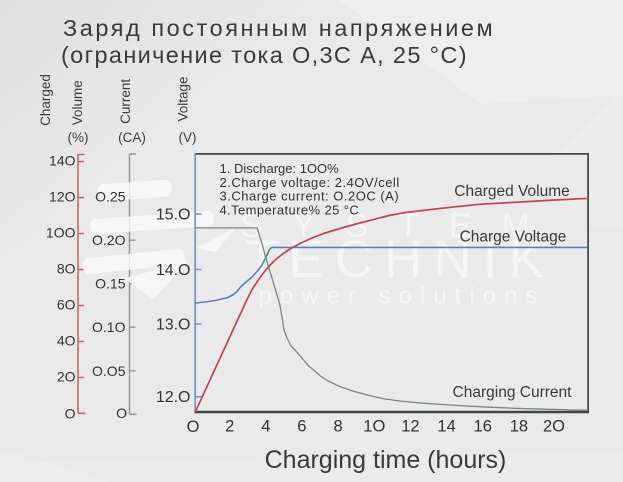  Describe the element at coordinates (280, 168) in the screenshot. I see `svg-text: 1. Discharge: 1OO%` at that location.